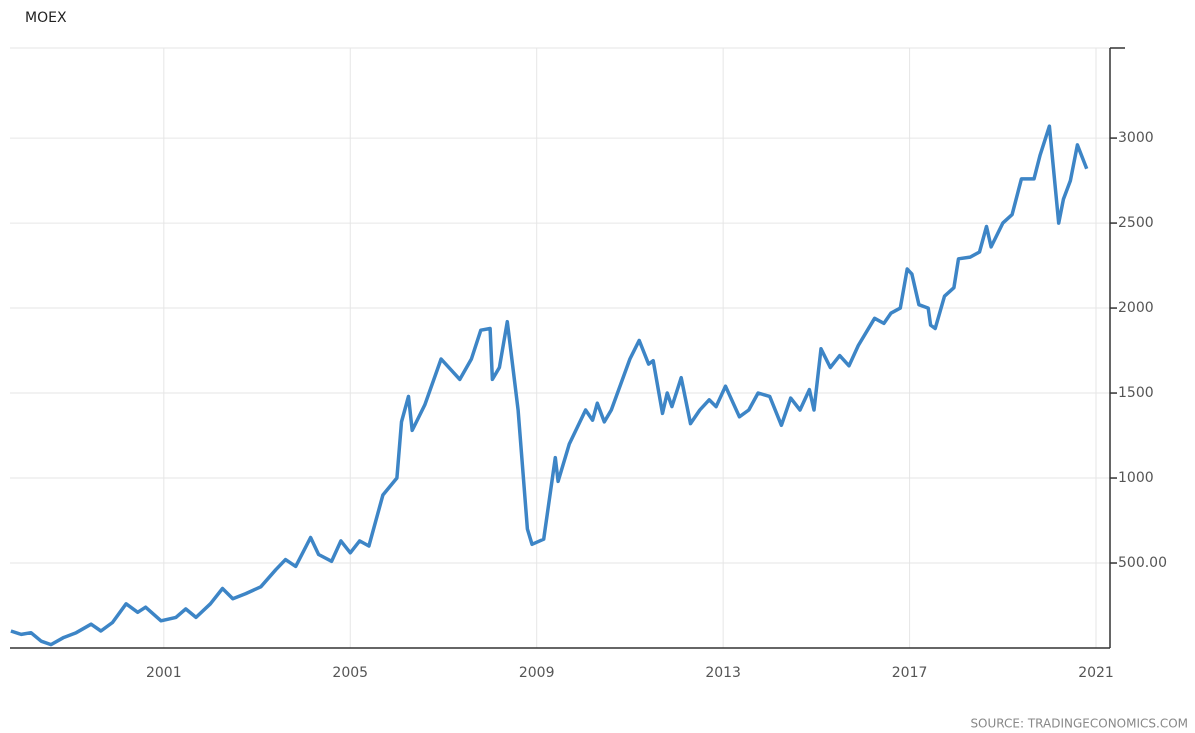  I want to click on source: SOURCE: TRADINGECONOMICS.COM, so click(1079, 724).